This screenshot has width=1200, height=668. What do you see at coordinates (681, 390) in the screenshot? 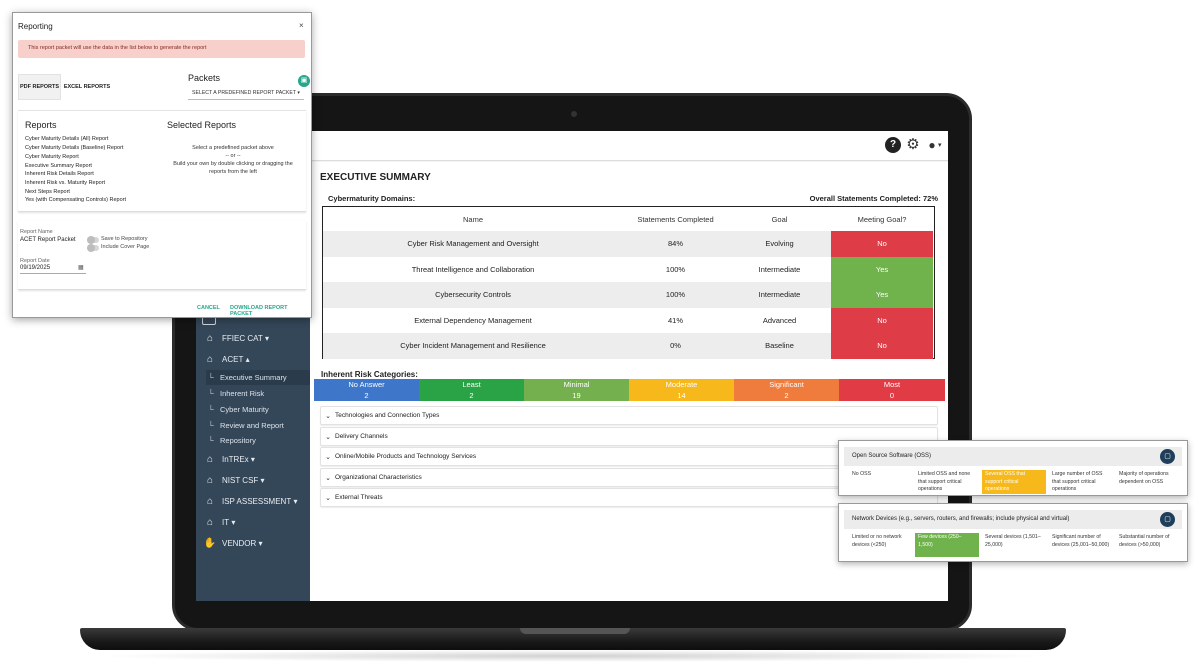
I see `risk-category-moderate: Moderate 14` at bounding box center [681, 390].